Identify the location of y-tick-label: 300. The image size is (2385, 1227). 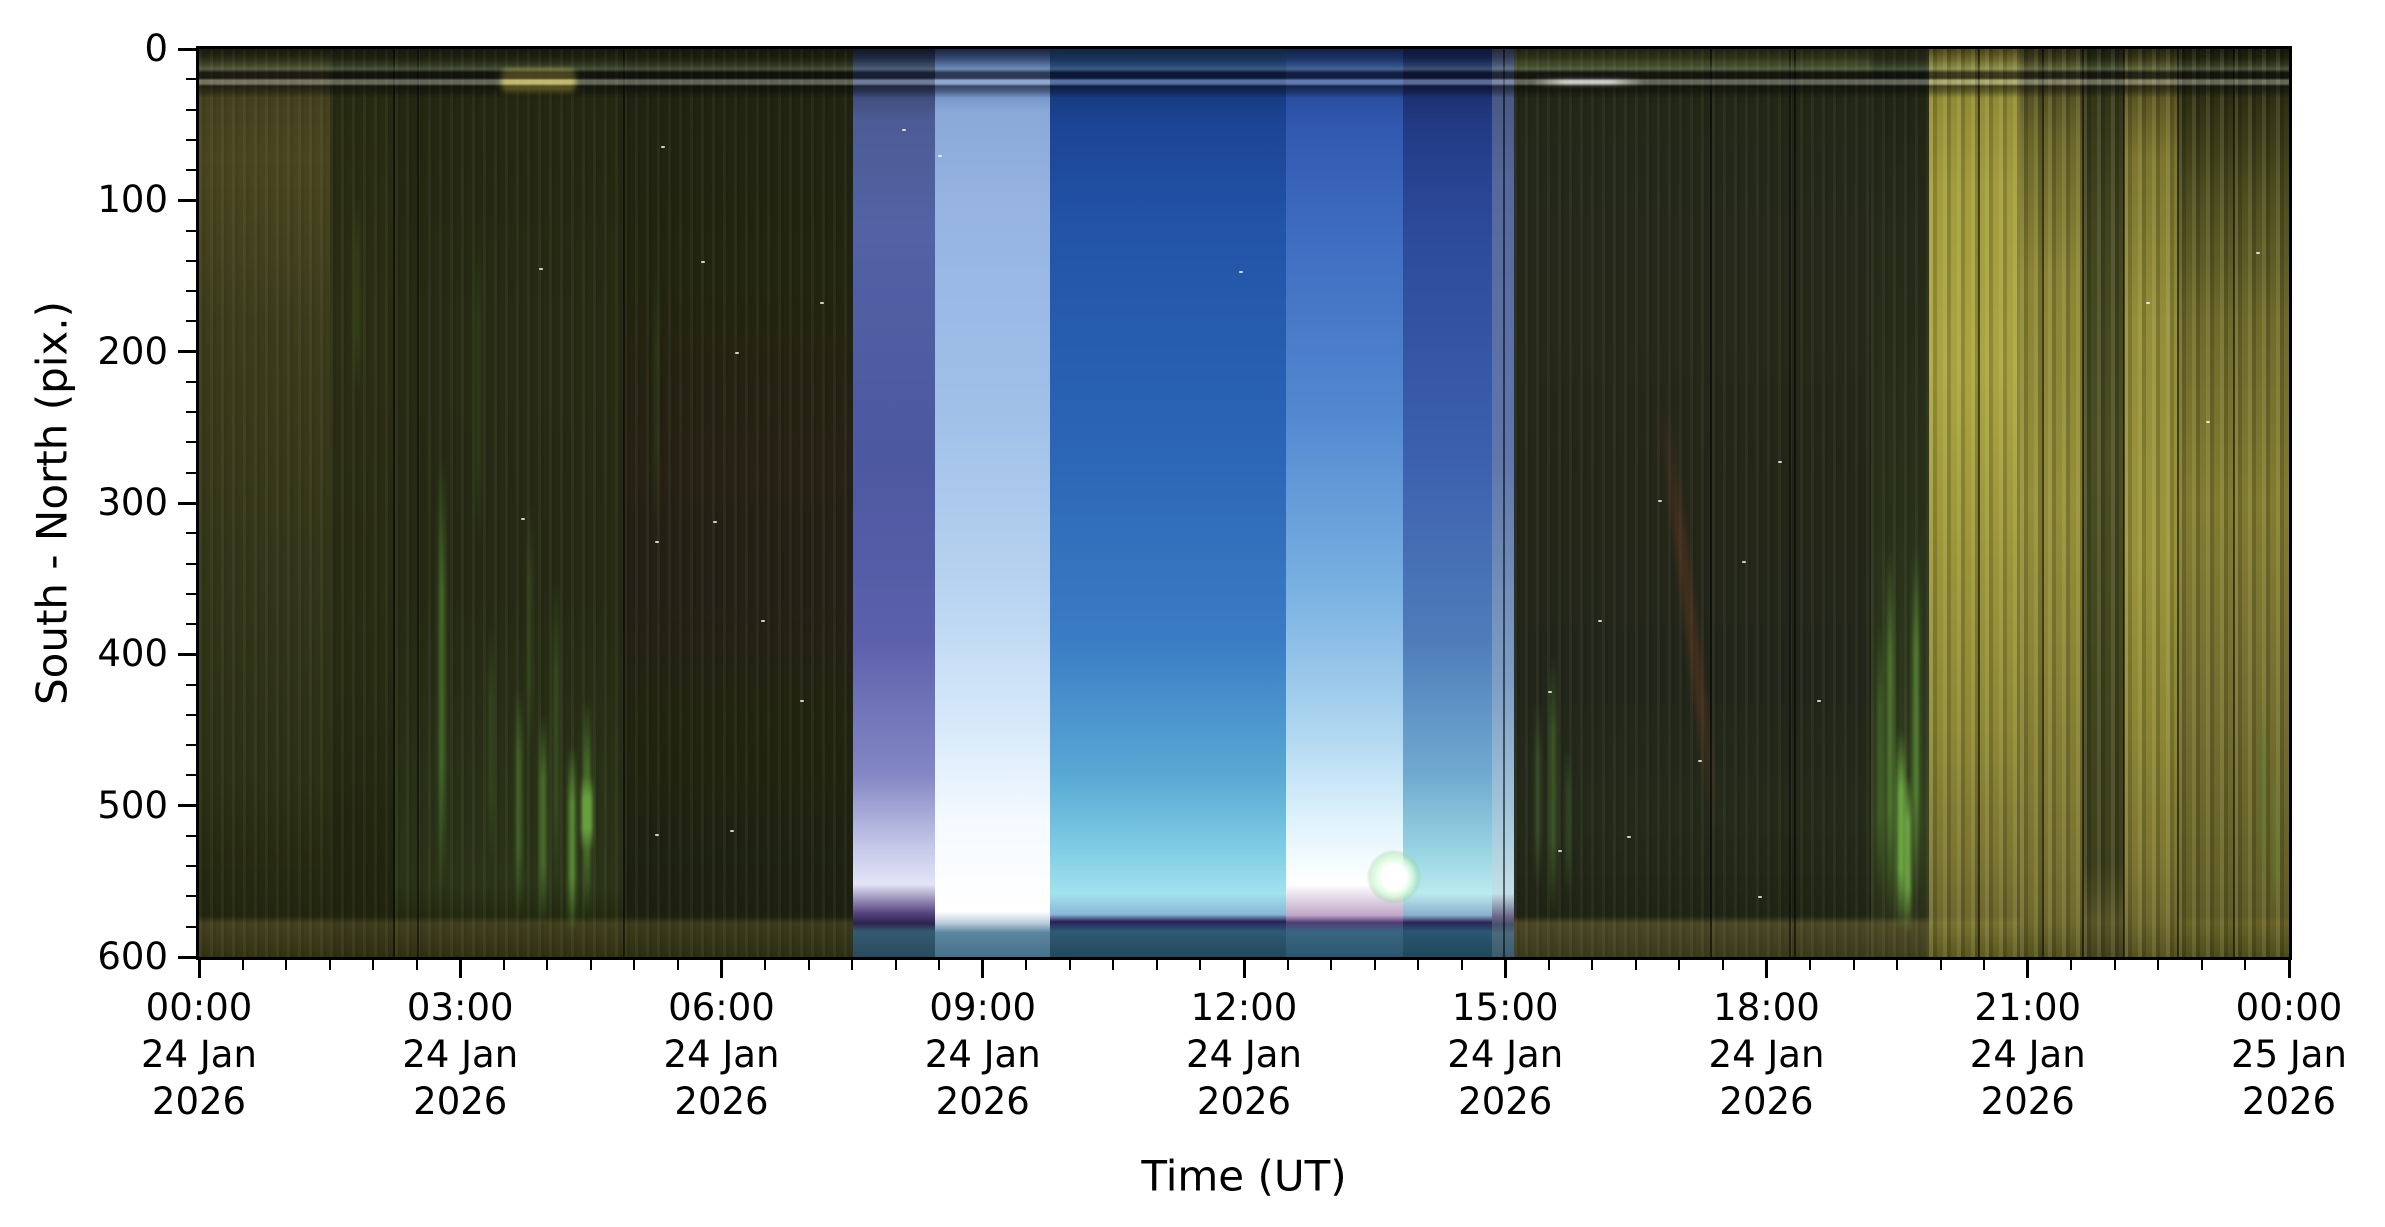
(132, 502).